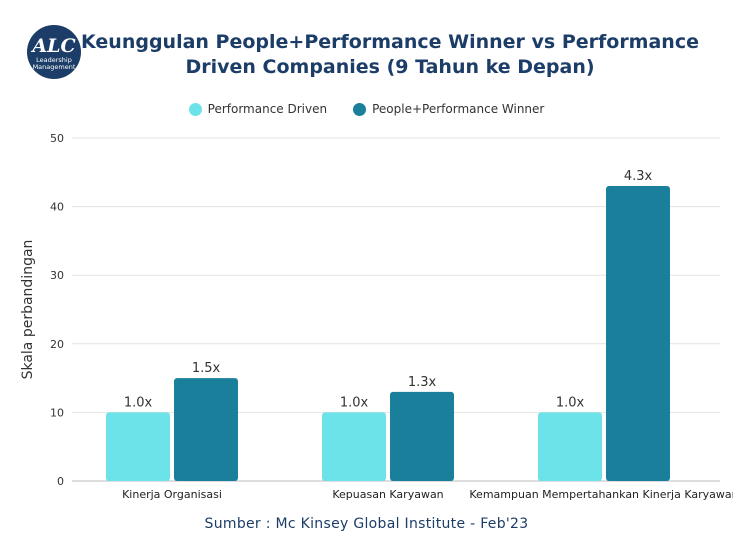 The width and height of the screenshot is (733, 550). What do you see at coordinates (267, 109) in the screenshot?
I see `legend-label-performance-driven: Performance Driven` at bounding box center [267, 109].